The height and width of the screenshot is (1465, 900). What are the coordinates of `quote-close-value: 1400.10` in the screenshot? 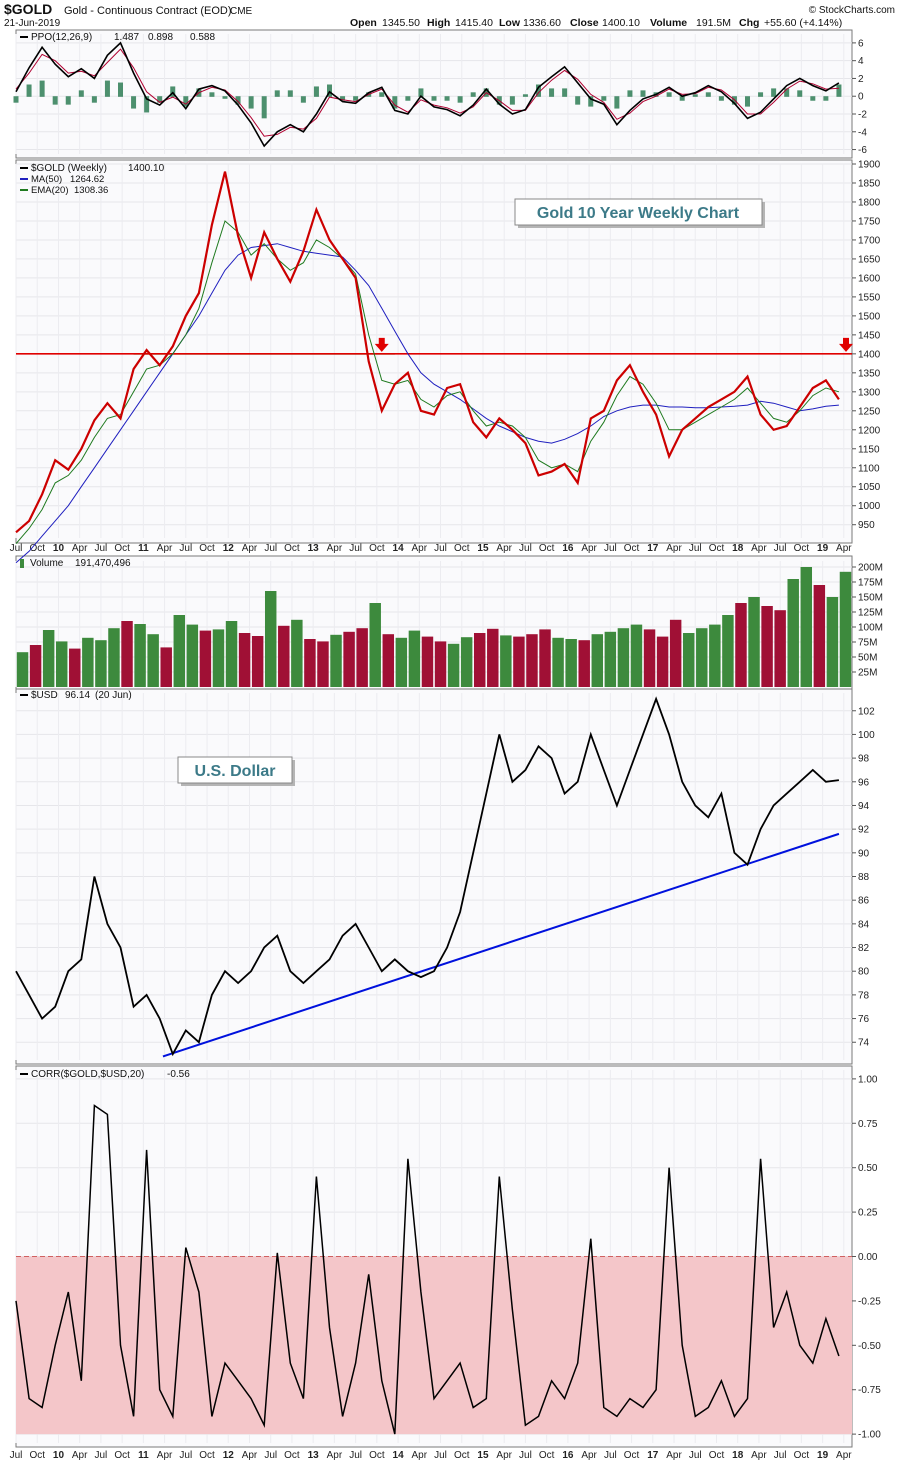 It's located at (621, 23).